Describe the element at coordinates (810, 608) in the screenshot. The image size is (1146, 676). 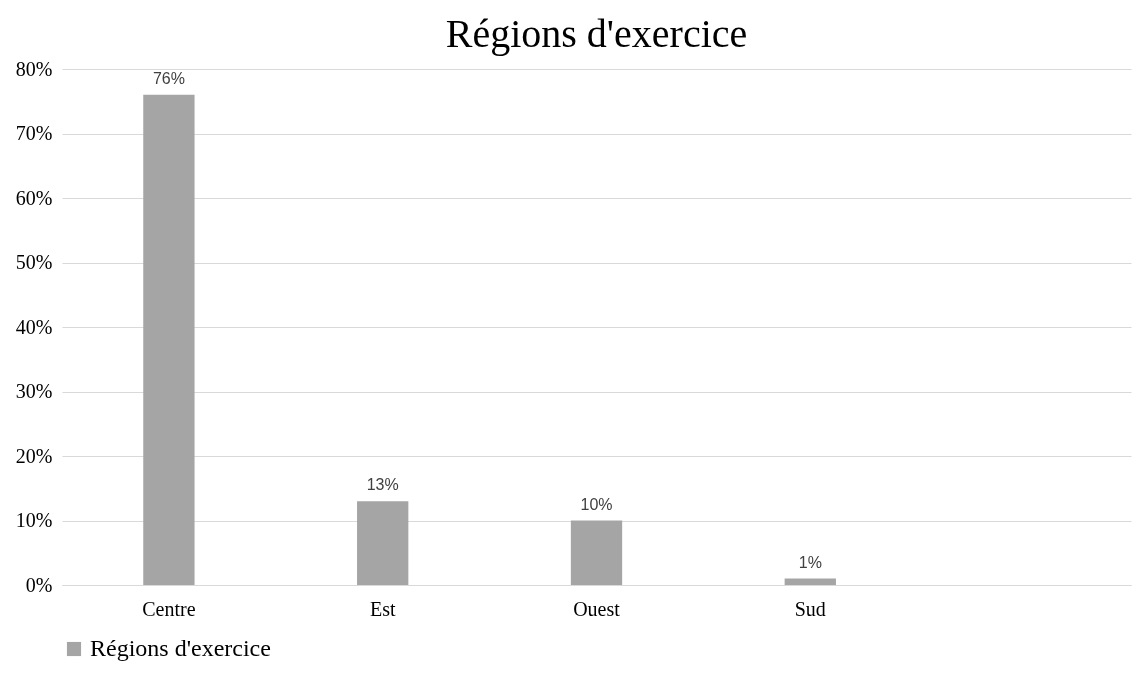
I see `x-tick-label: Sud` at that location.